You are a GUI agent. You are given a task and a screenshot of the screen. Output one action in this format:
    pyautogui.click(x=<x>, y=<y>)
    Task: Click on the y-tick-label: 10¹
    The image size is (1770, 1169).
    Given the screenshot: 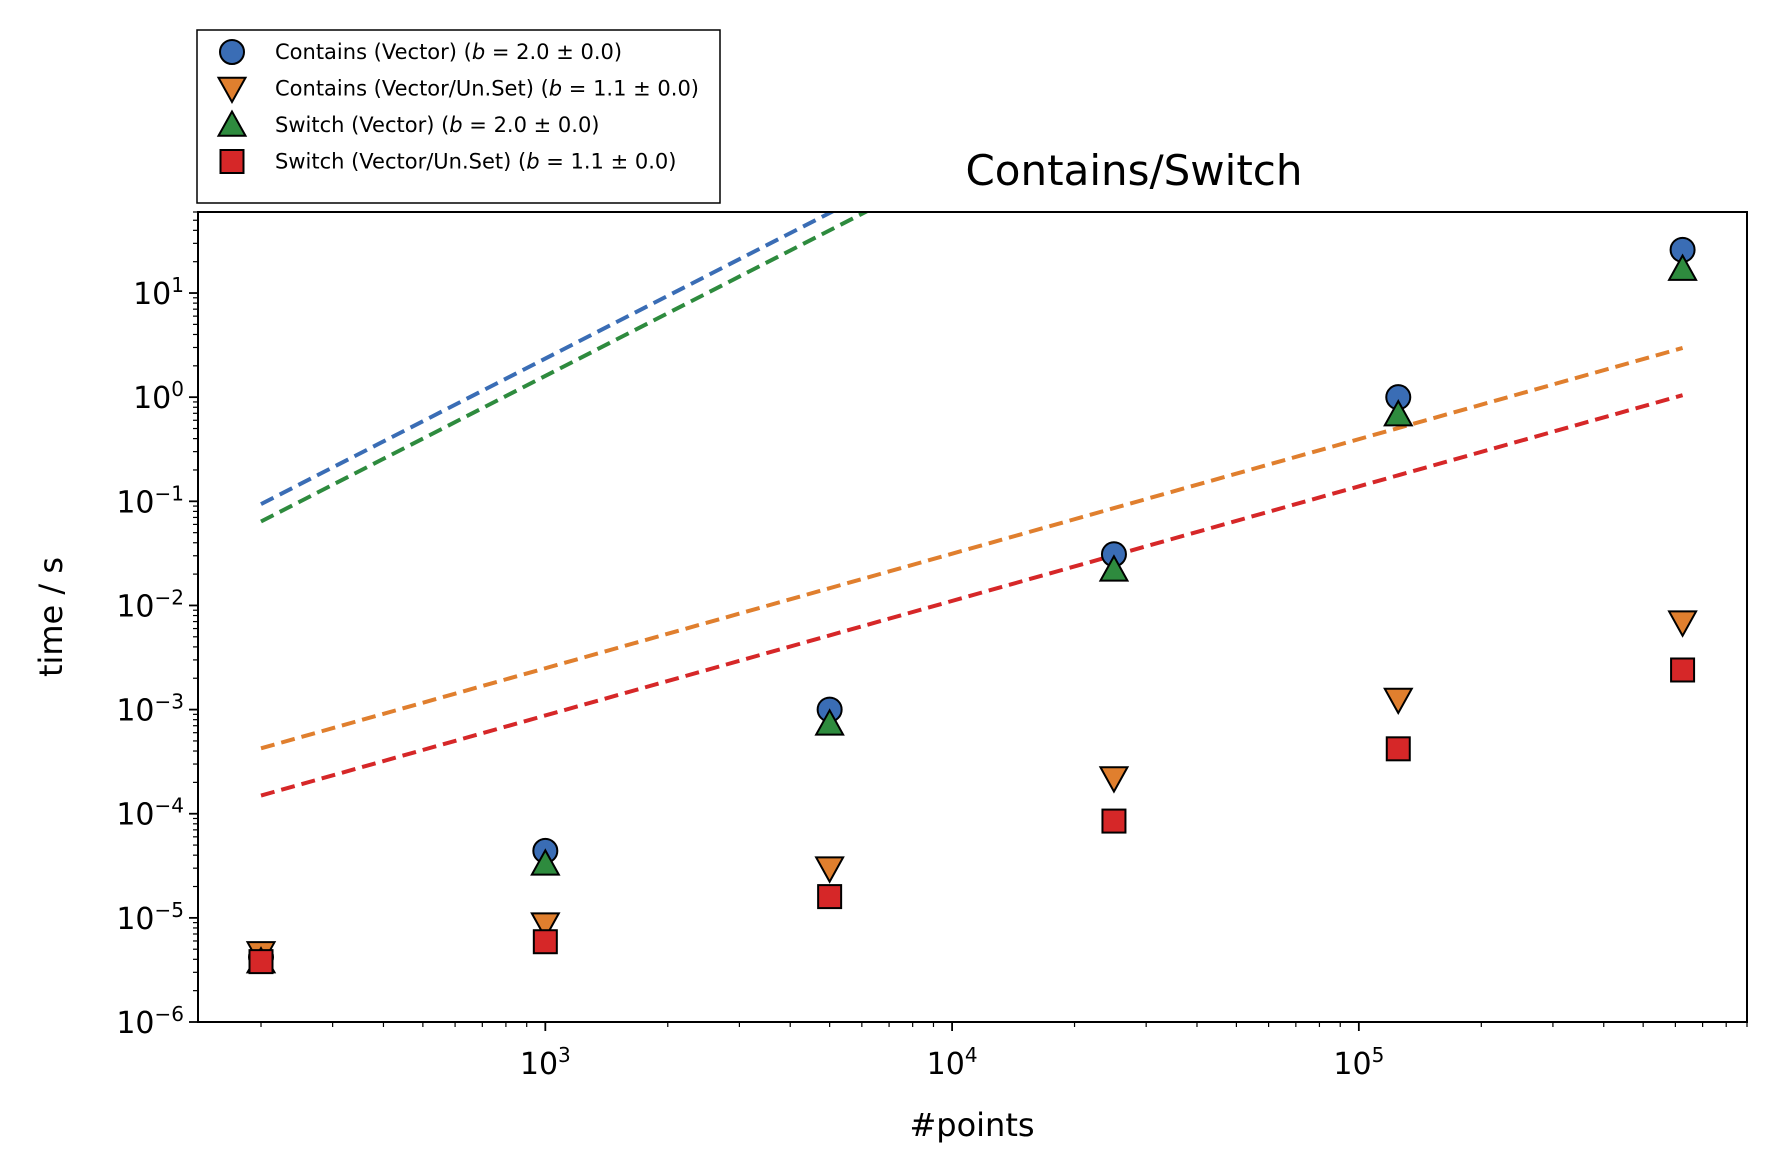 What is the action you would take?
    pyautogui.click(x=158, y=292)
    